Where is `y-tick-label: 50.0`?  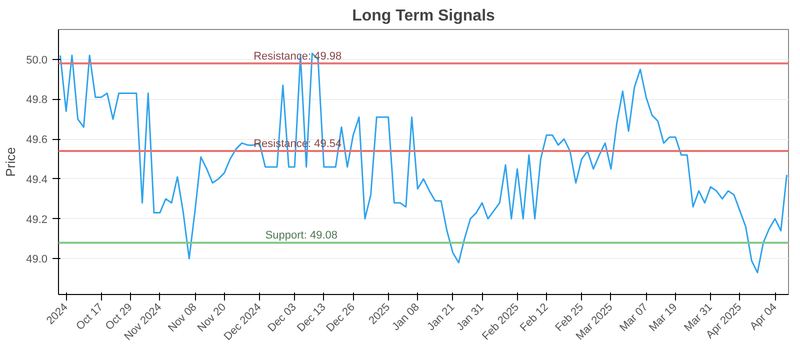 y-tick-label: 50.0 is located at coordinates (37, 60).